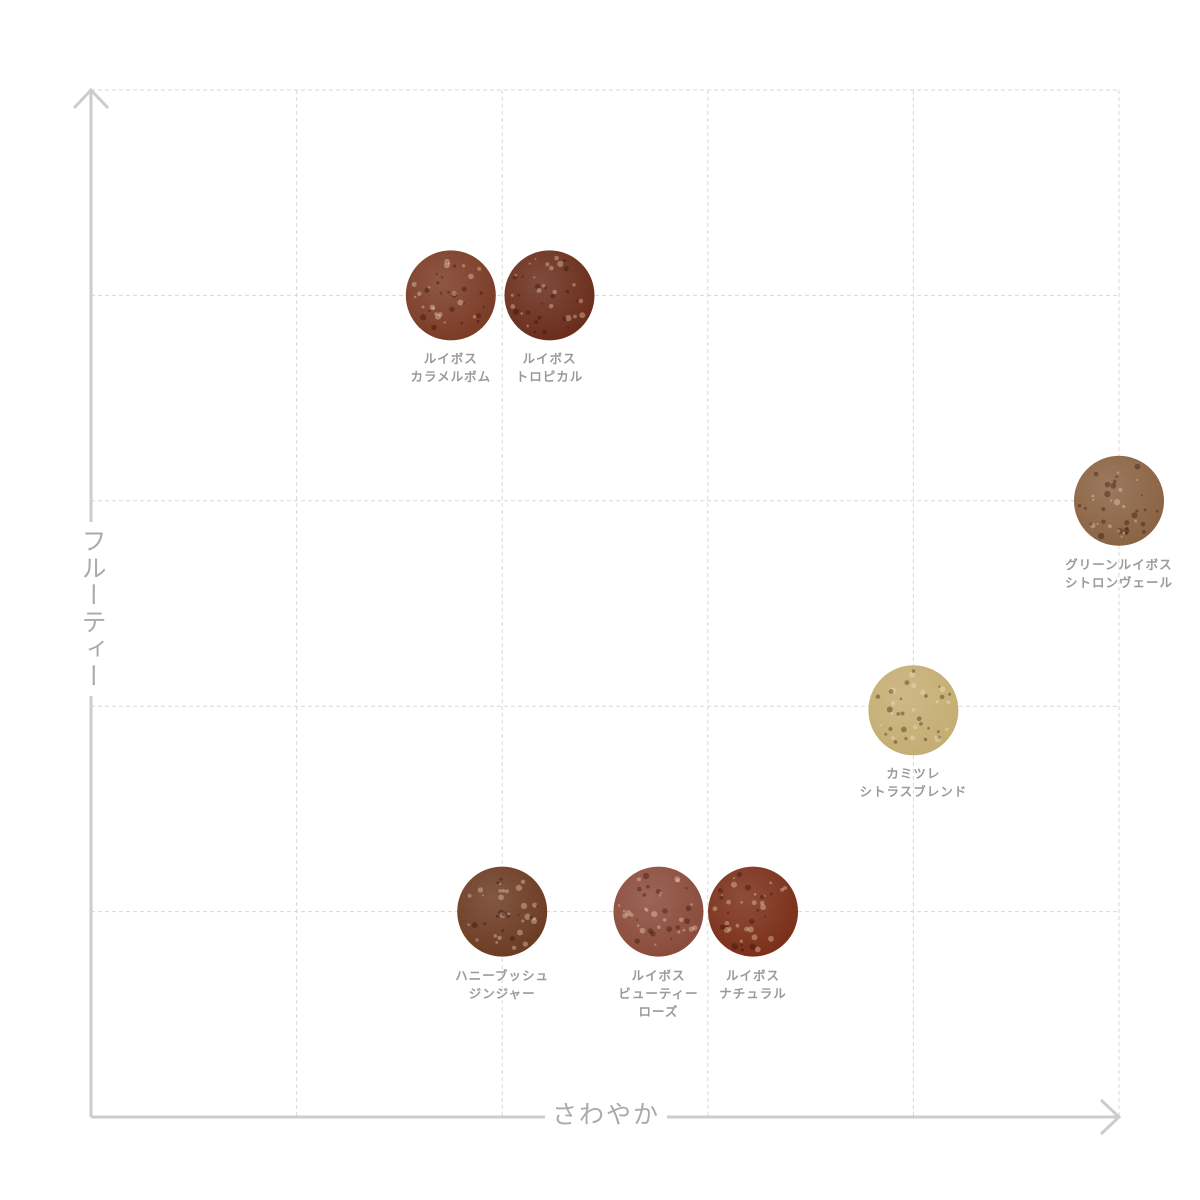 The width and height of the screenshot is (1200, 1200). Describe the element at coordinates (606, 1115) in the screenshot. I see `x-axis-label: さわやか` at that location.